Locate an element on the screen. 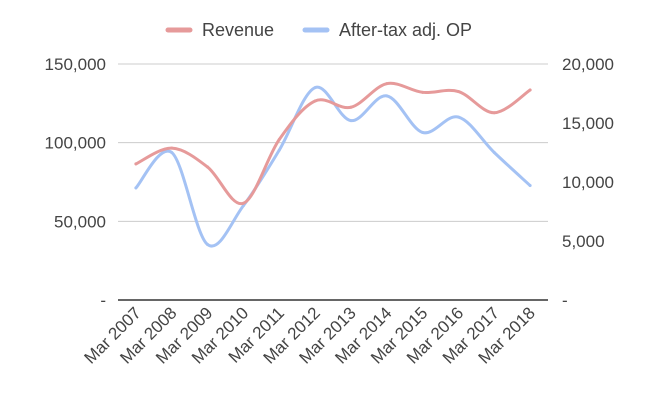 This screenshot has width=653, height=403. legend-item-after-tax-adj-op: After-tax adj. OP is located at coordinates (387, 30).